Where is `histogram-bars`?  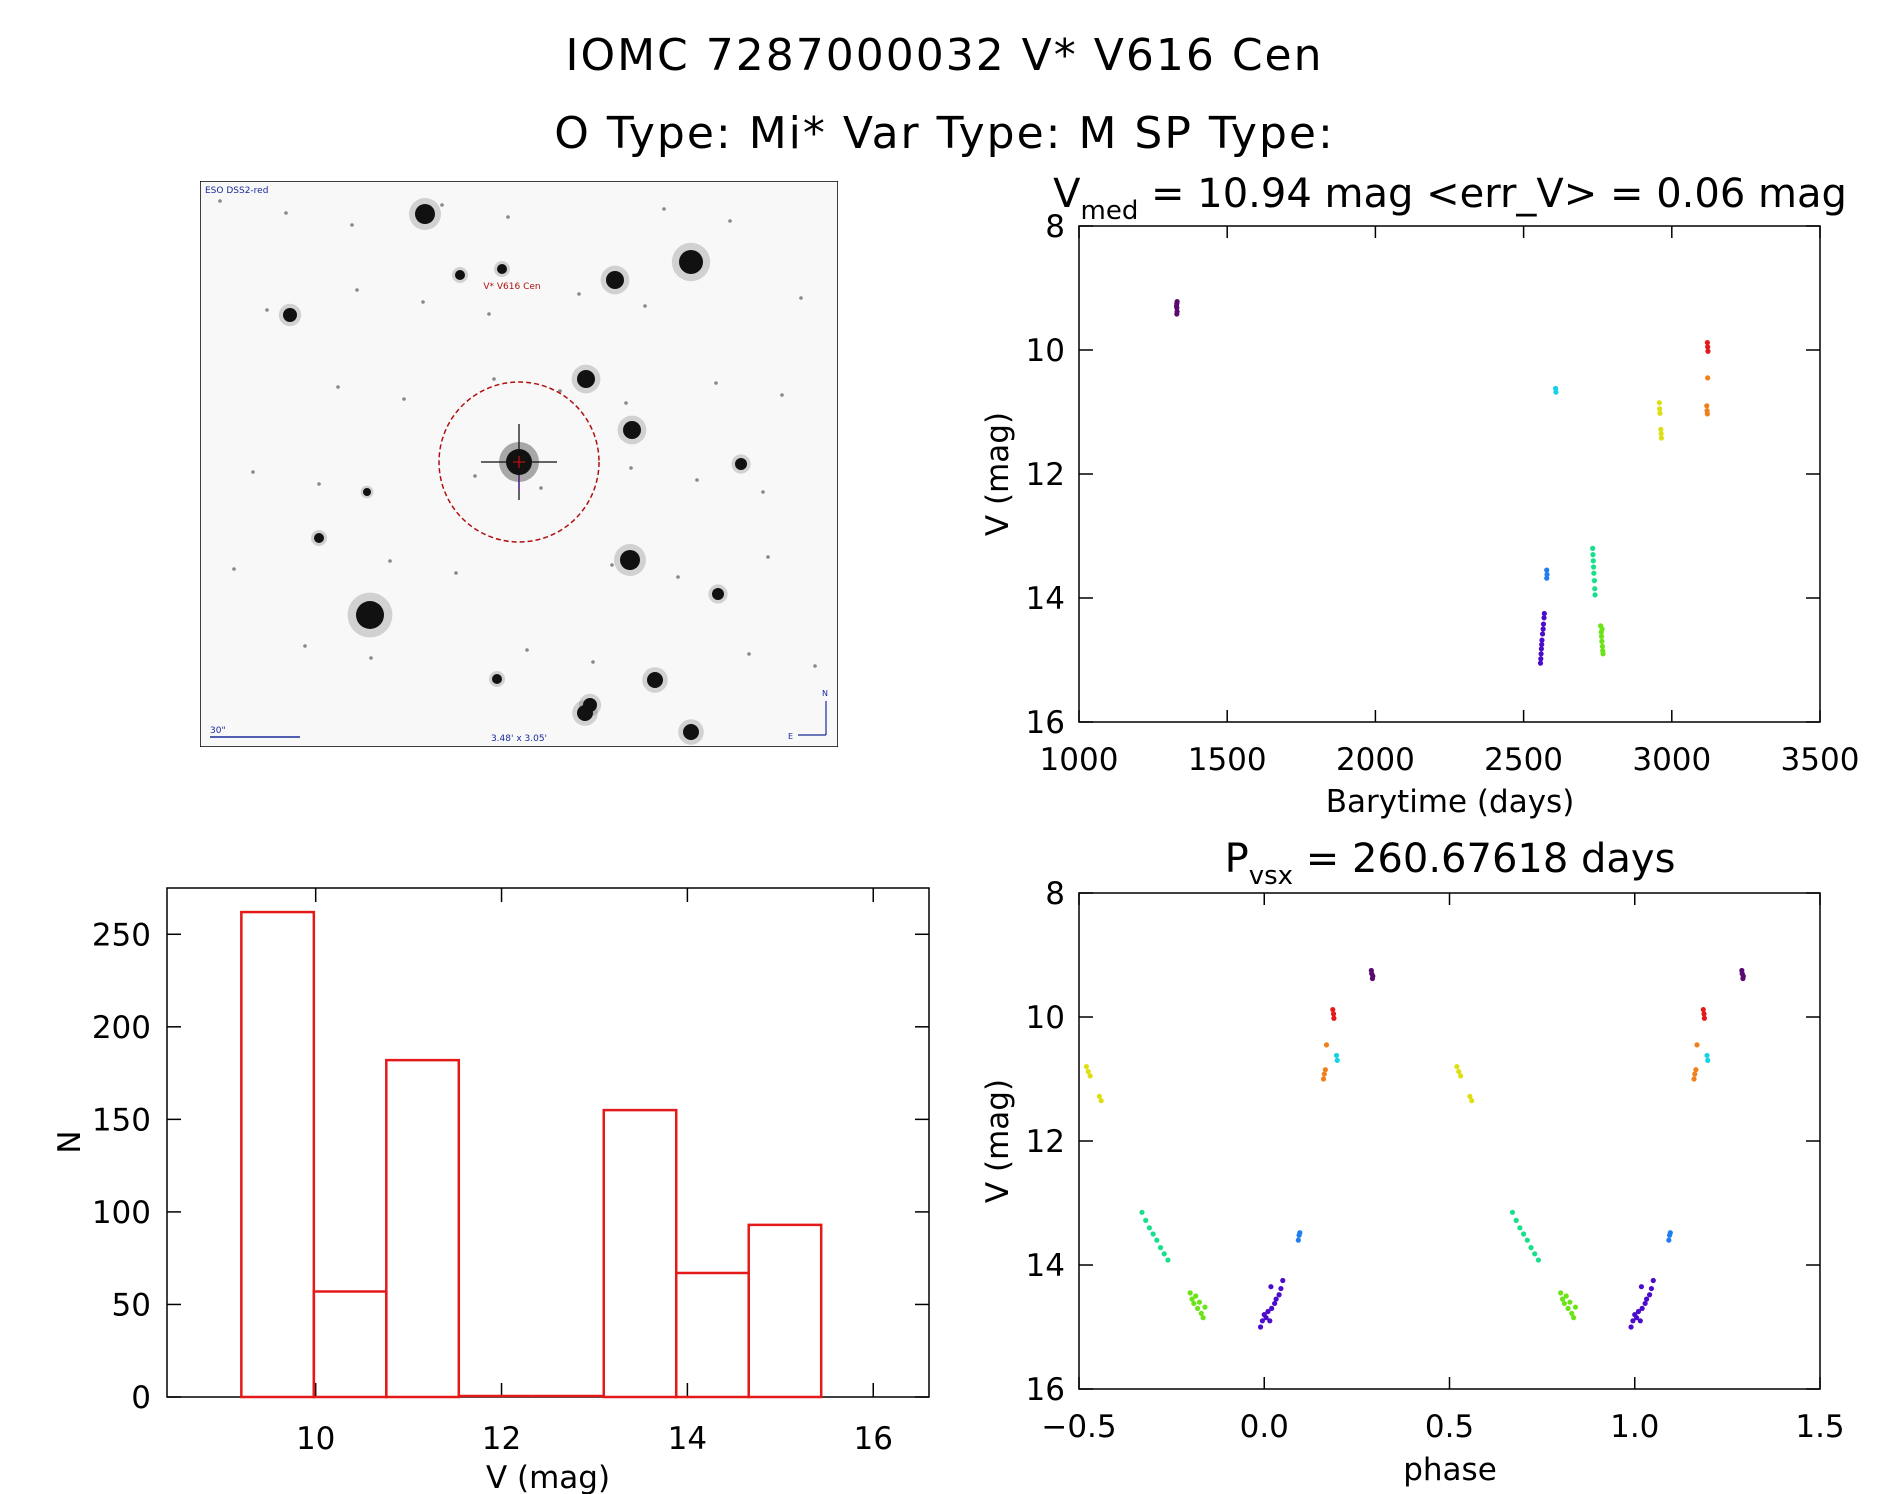
histogram-bars is located at coordinates (531, 1154).